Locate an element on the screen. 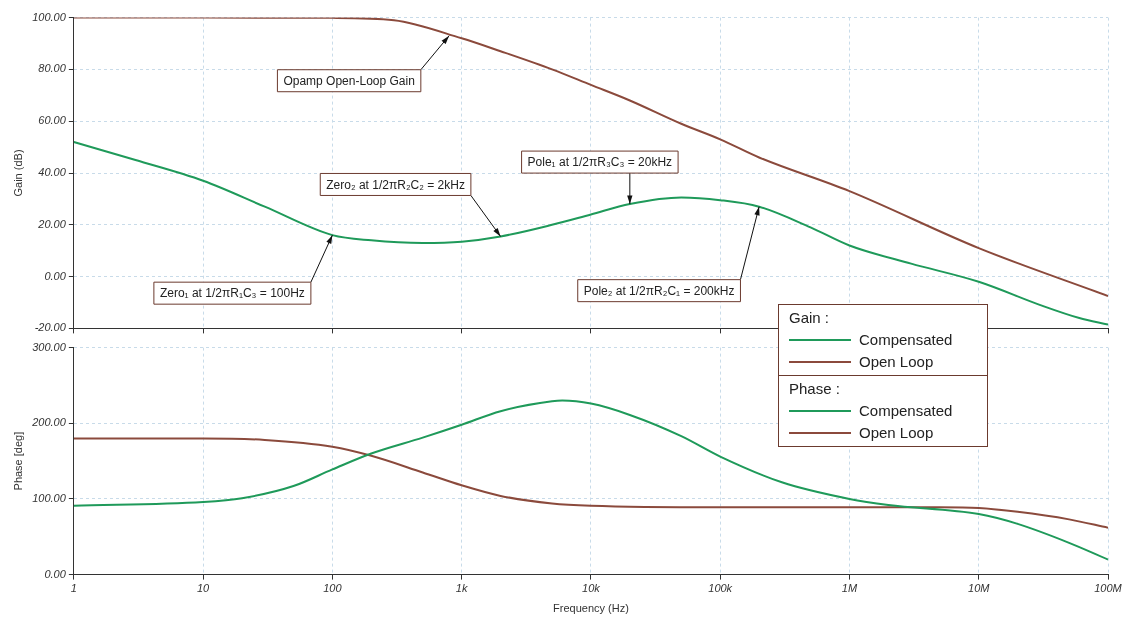  y-axis-title: Phase [deg] is located at coordinates (17, 461).